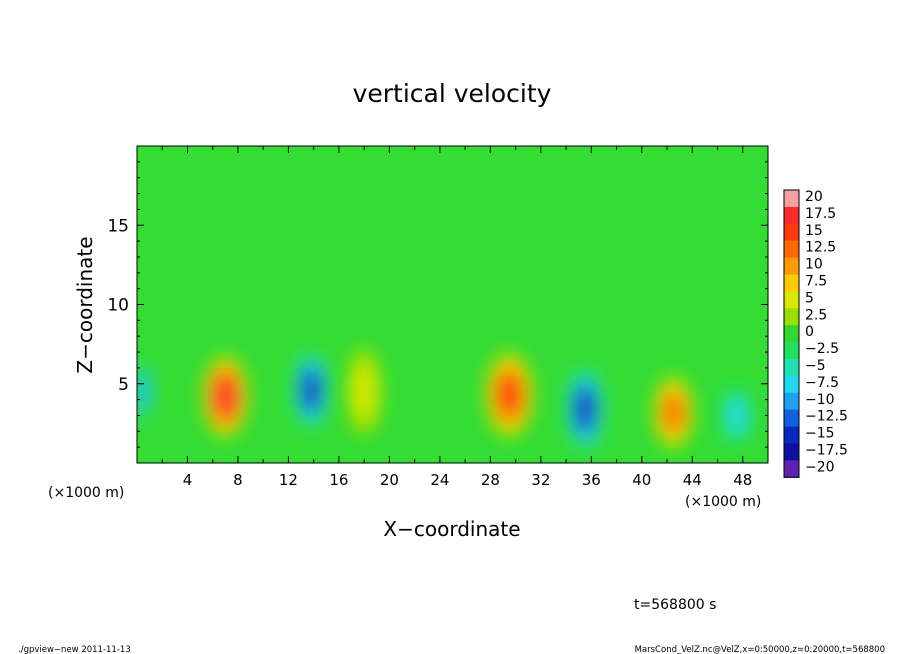  Describe the element at coordinates (452, 93) in the screenshot. I see `chart-title: vertical velocity` at that location.